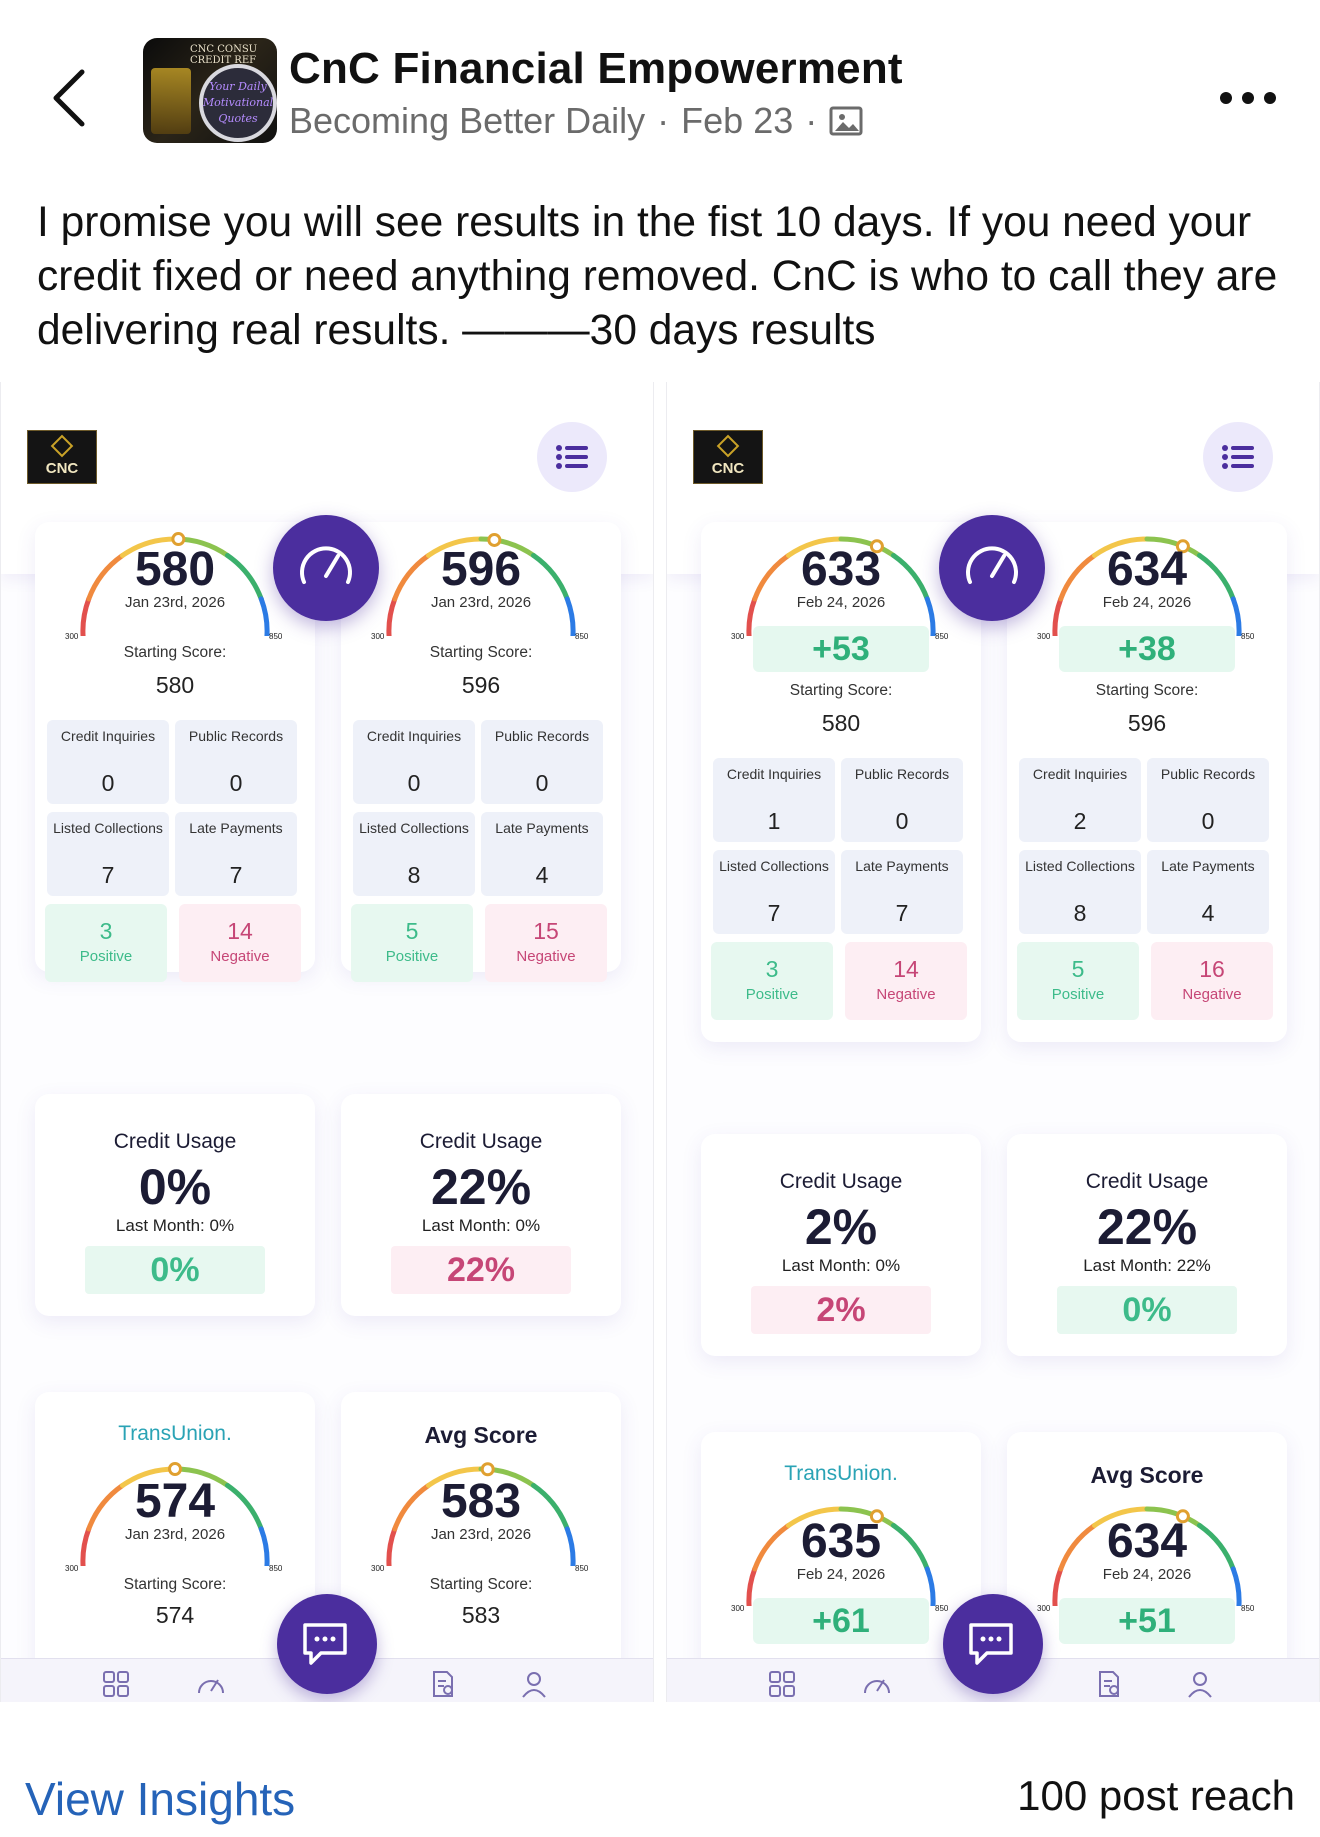 The height and width of the screenshot is (1837, 1320). I want to click on credit-inquiries-stat: Credit Inquiries 0, so click(108, 762).